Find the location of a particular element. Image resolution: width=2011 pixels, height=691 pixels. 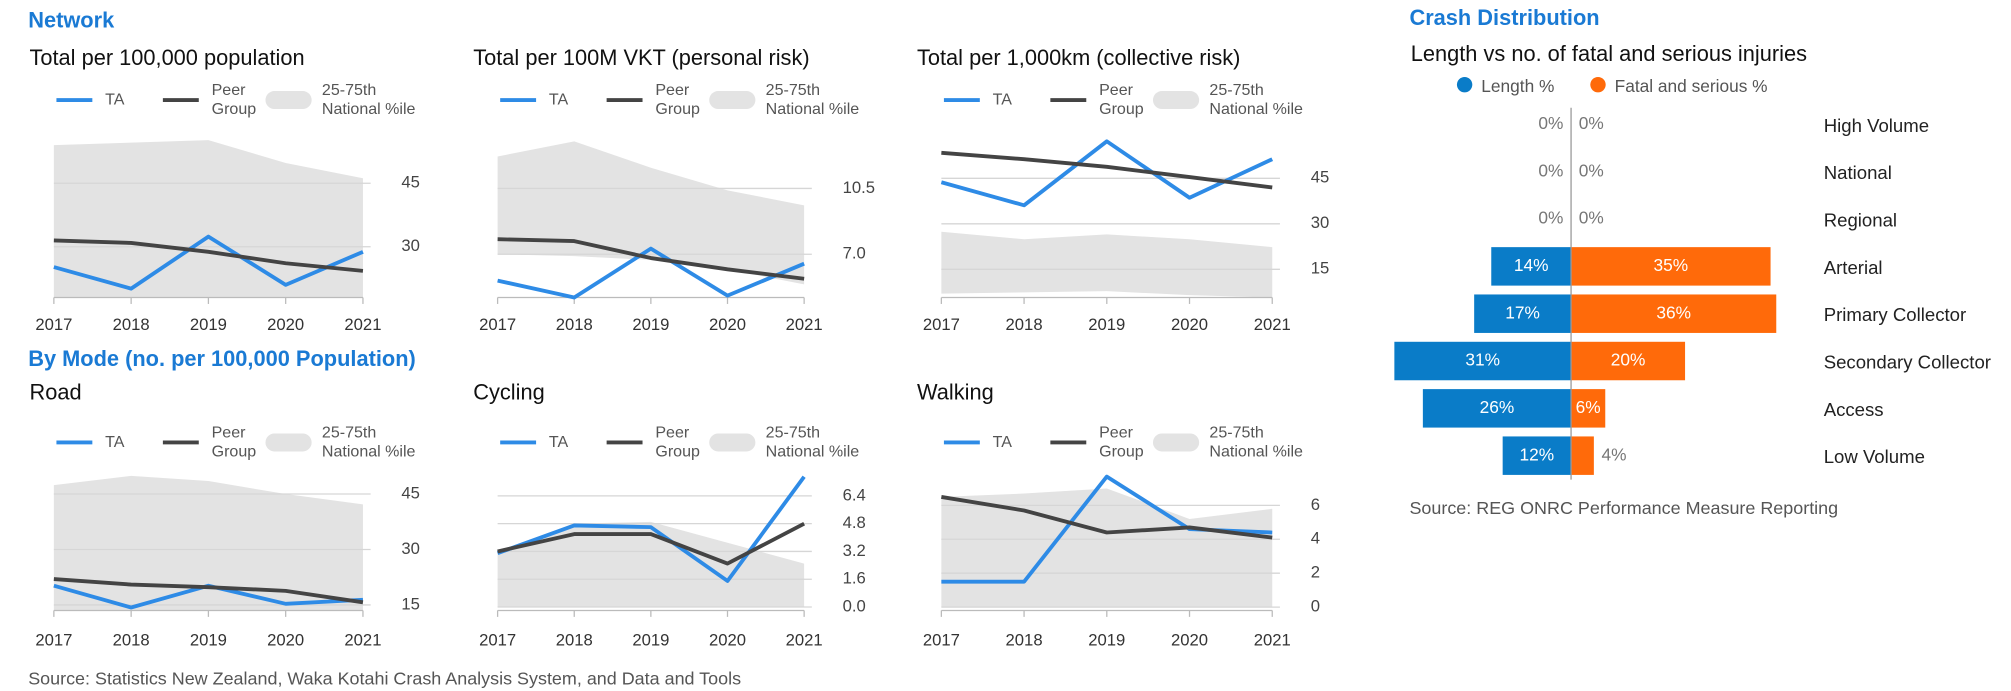

value-label: 35% is located at coordinates (1671, 265).